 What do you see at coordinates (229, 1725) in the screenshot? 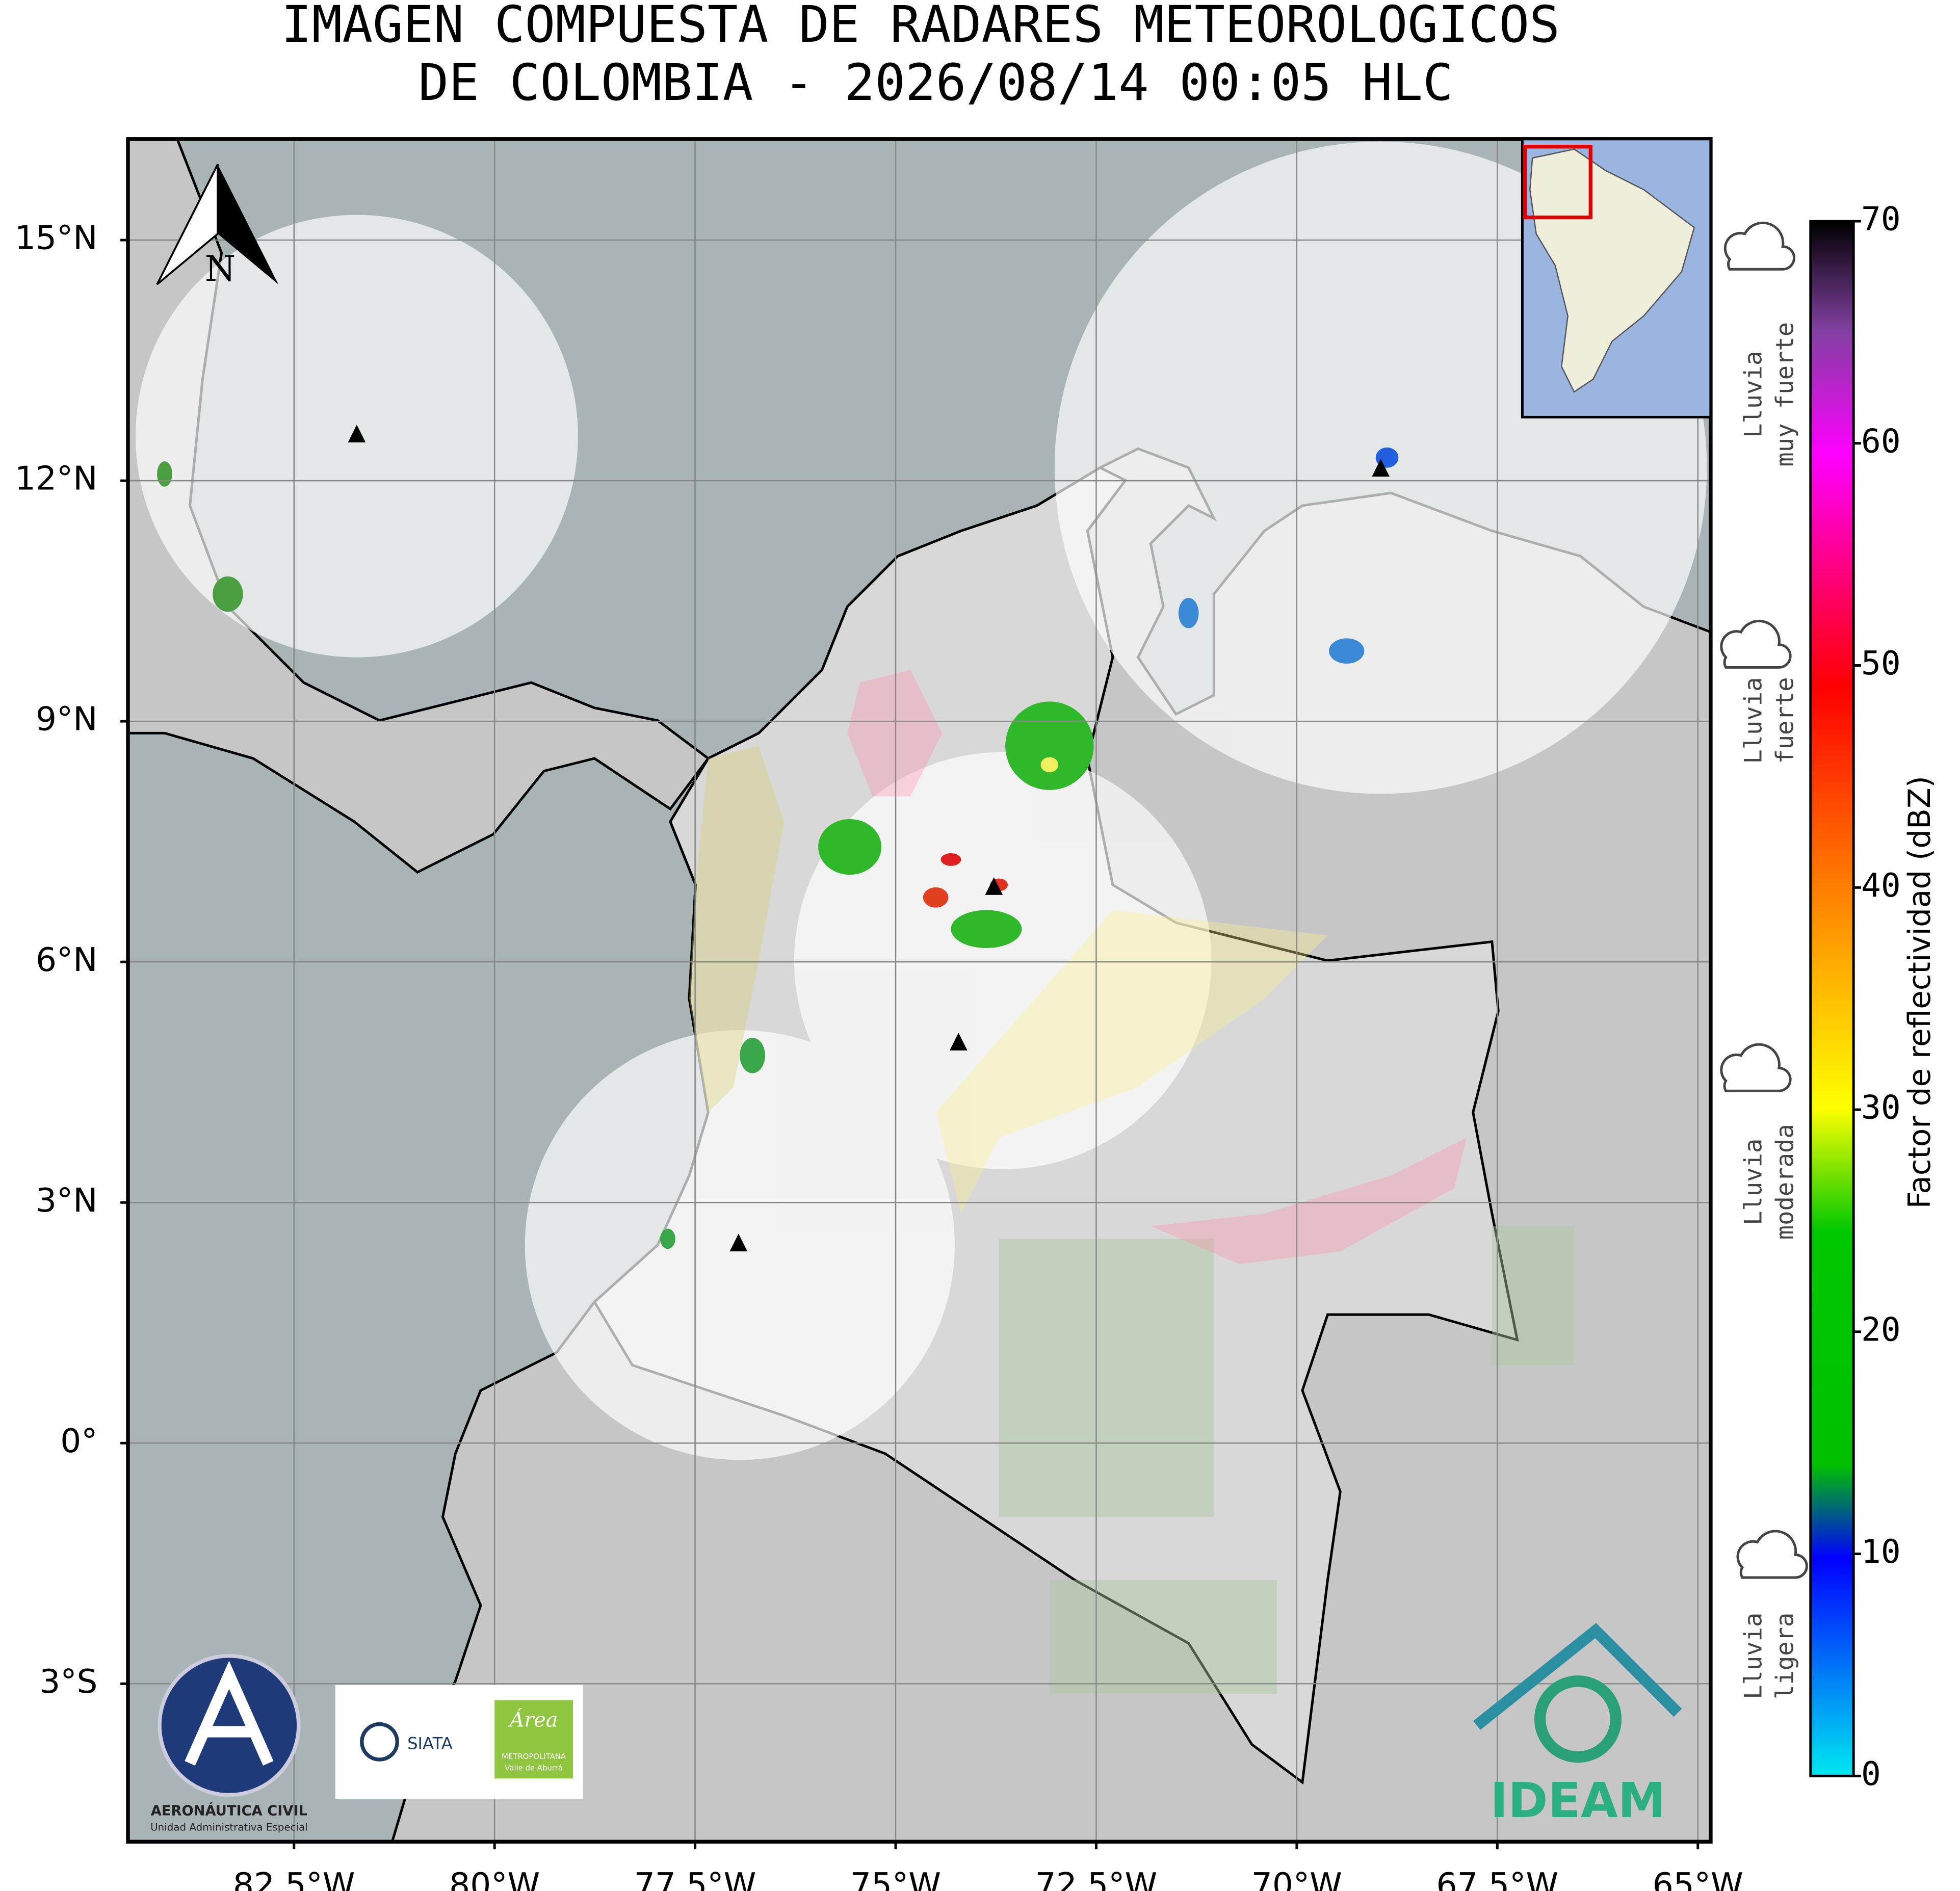
I see `aerocivil-logo` at bounding box center [229, 1725].